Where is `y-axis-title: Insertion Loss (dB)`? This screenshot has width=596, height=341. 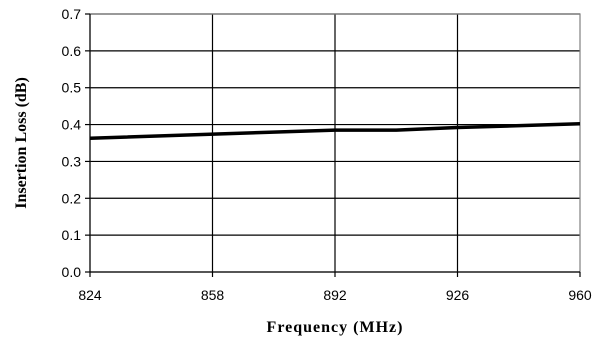
y-axis-title: Insertion Loss (dB) is located at coordinates (21, 143).